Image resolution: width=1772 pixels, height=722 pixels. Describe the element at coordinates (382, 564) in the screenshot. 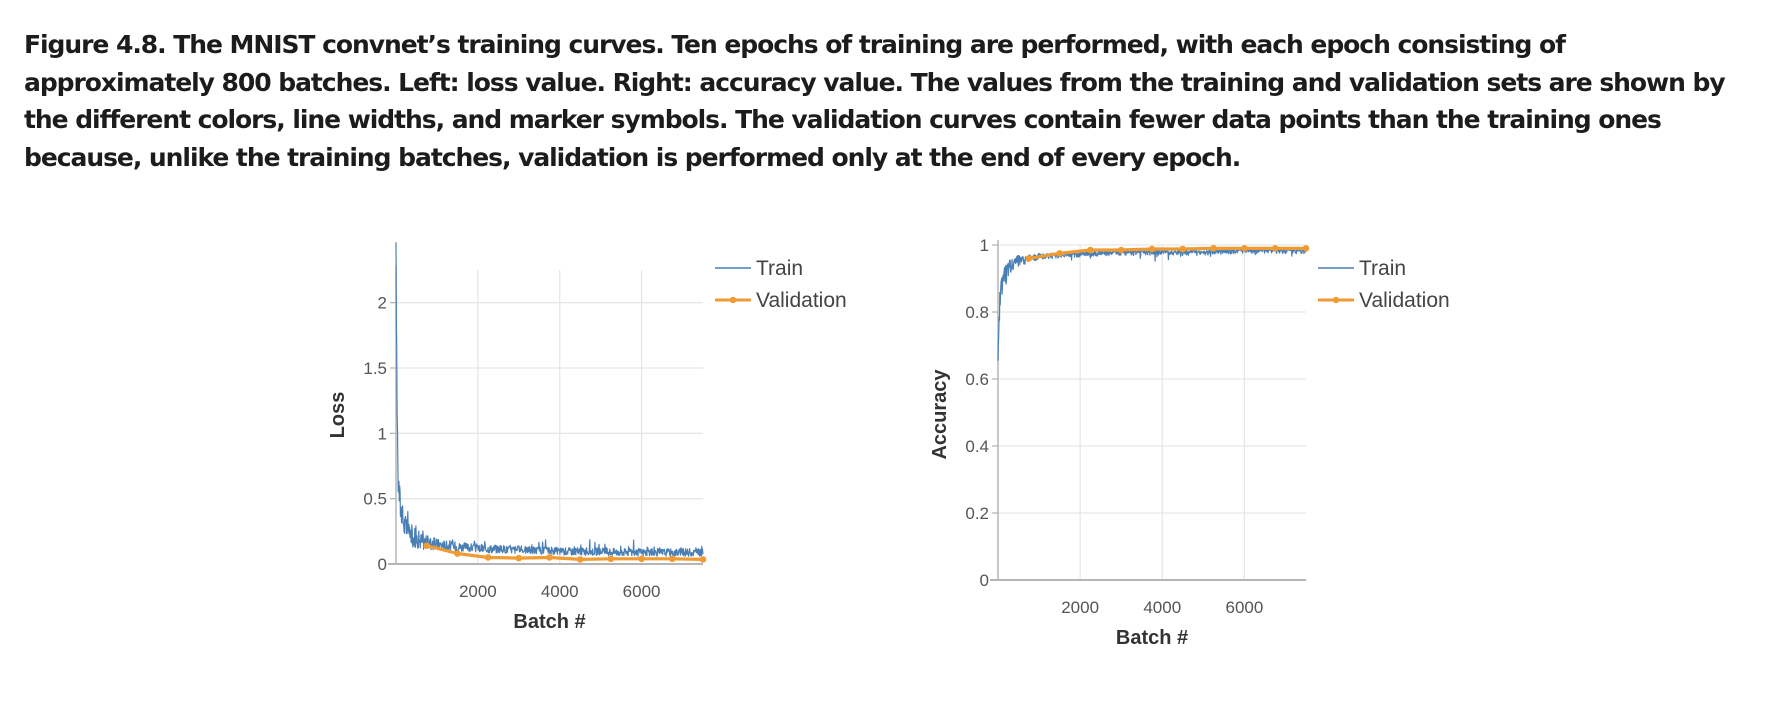

I see `loss-y-tick-label: 0` at that location.